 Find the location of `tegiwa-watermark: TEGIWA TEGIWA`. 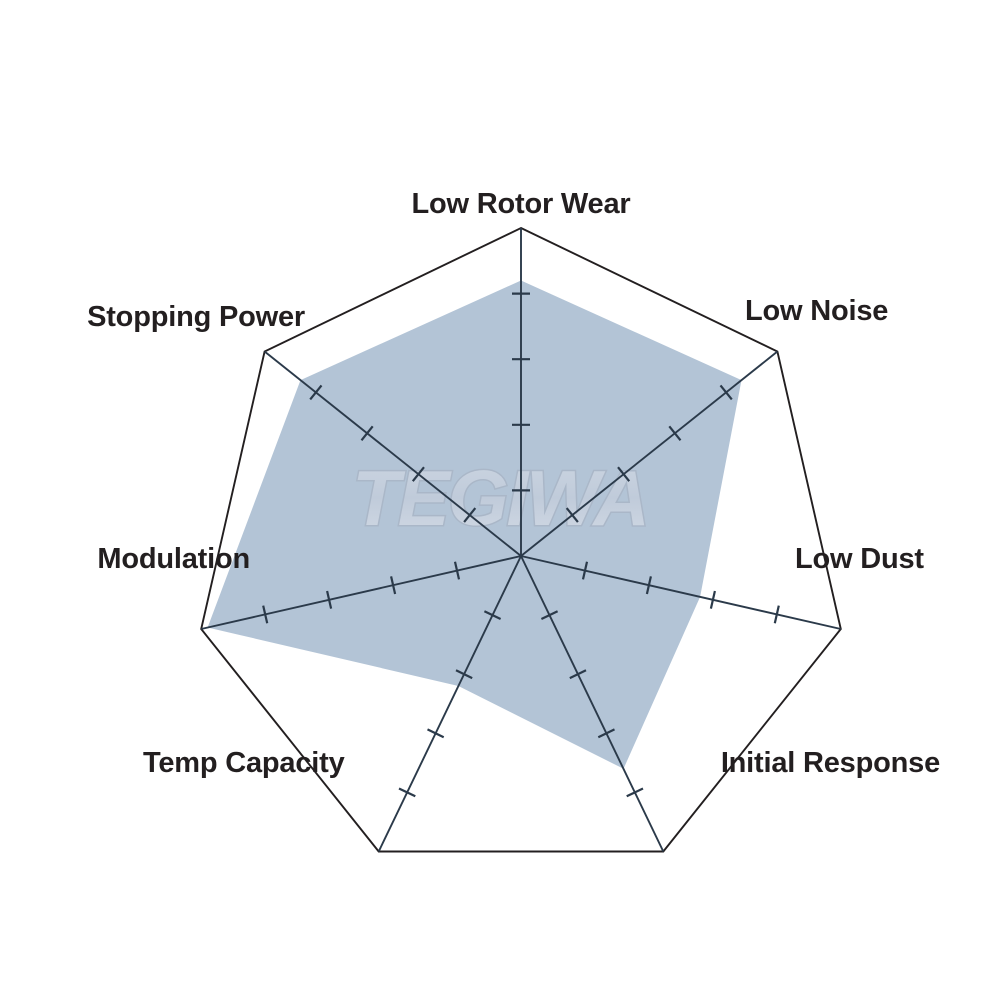

tegiwa-watermark: TEGIWA TEGIWA is located at coordinates (501, 498).